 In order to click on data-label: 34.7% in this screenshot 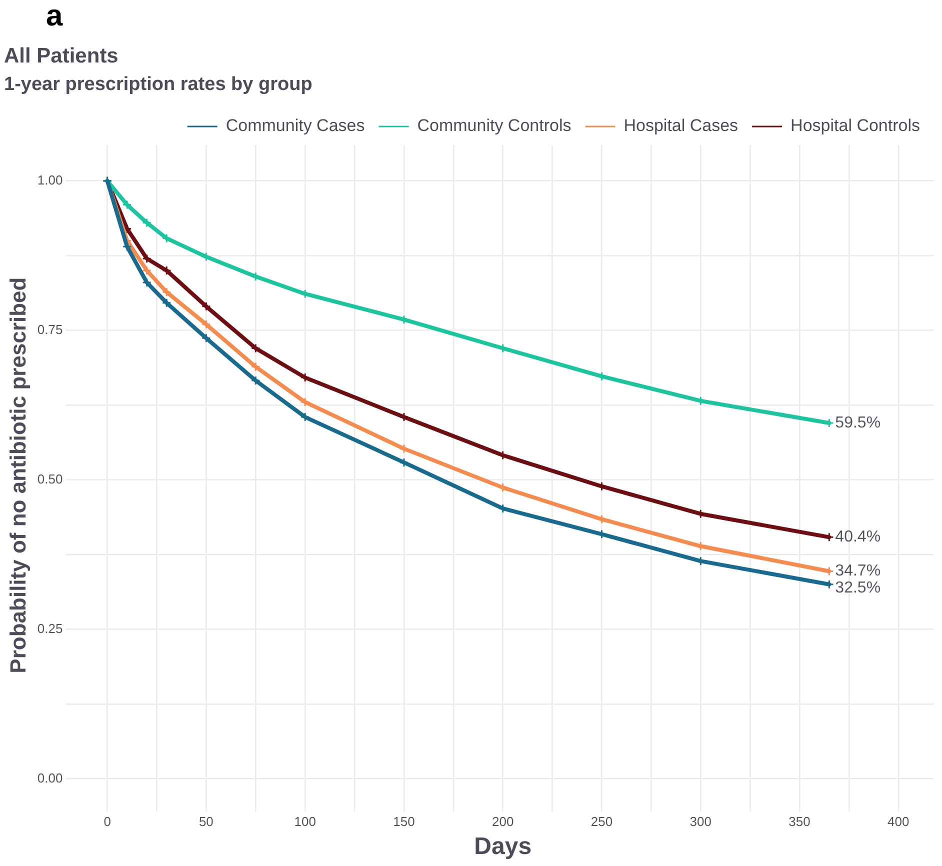, I will do `click(858, 571)`.